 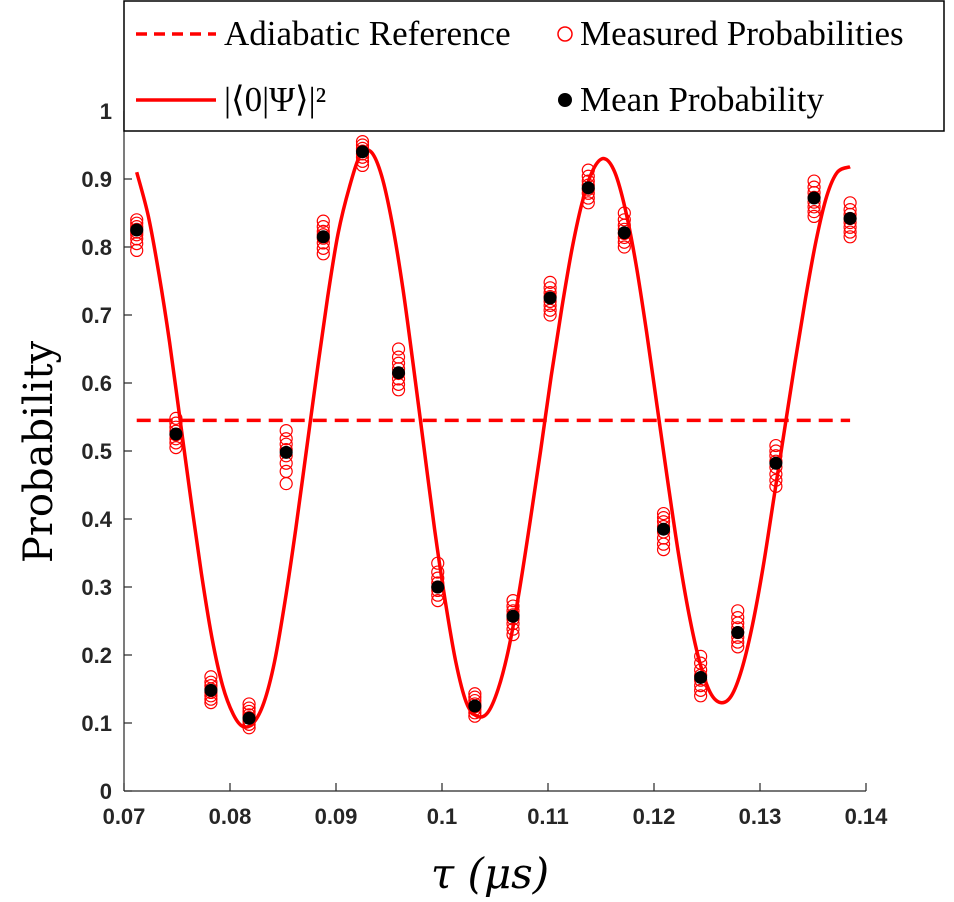 I want to click on x-tick-label: 0.1, so click(x=442, y=816).